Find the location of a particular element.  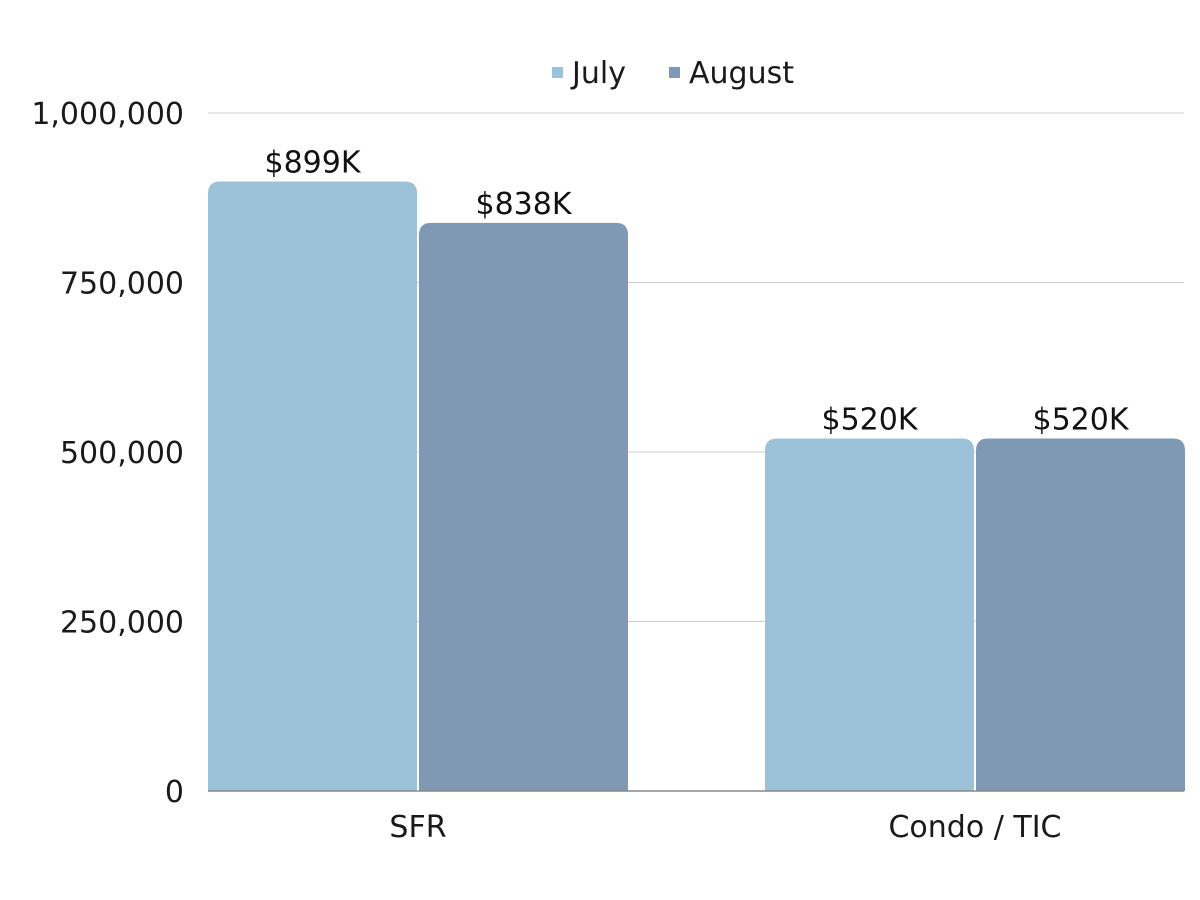

bar-august-condo-tic is located at coordinates (1080, 614).